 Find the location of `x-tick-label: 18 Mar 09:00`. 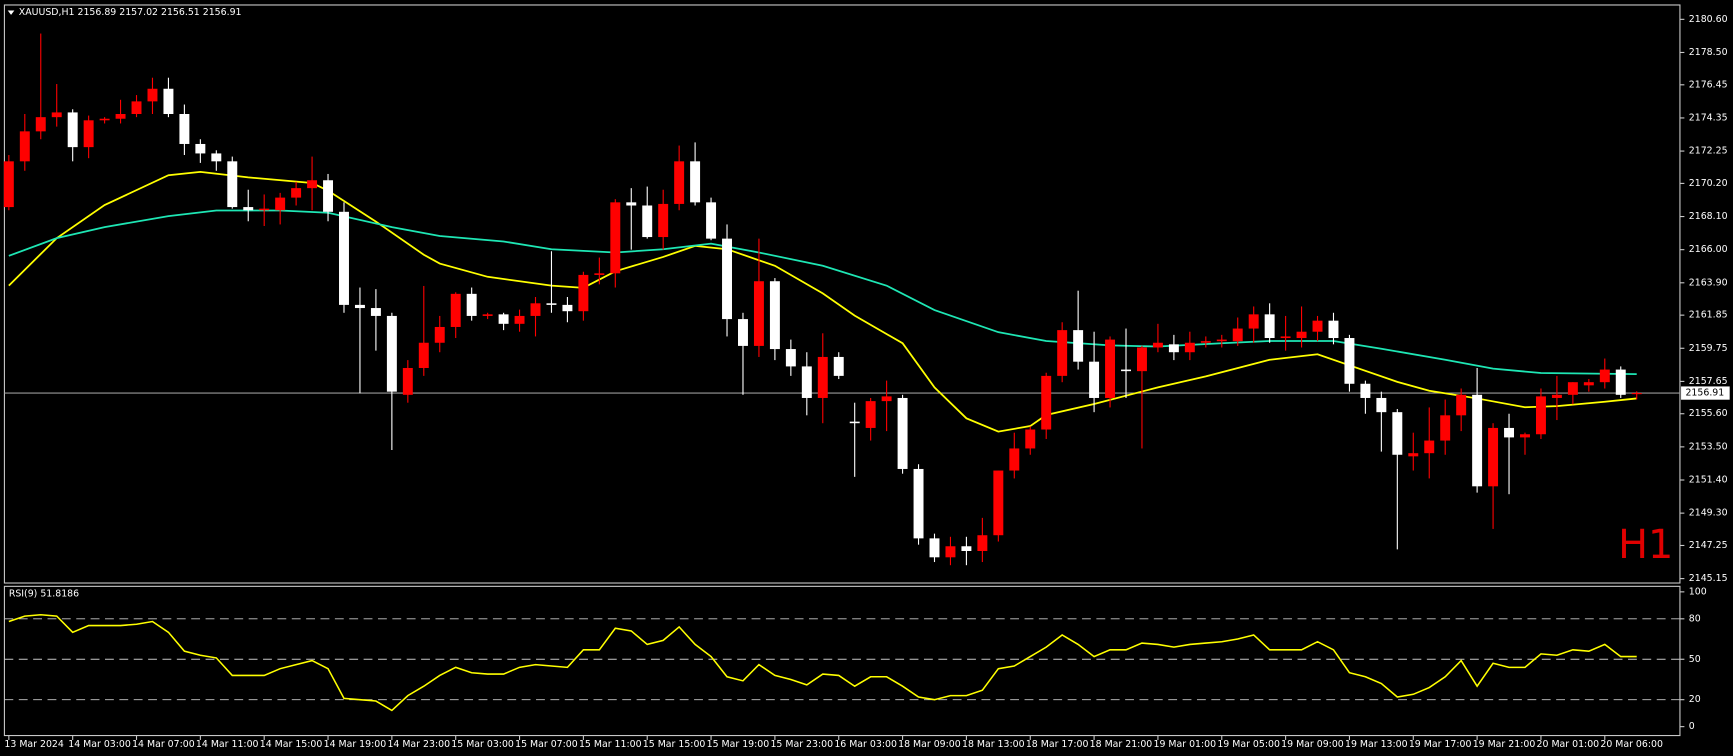

x-tick-label: 18 Mar 09:00 is located at coordinates (929, 744).